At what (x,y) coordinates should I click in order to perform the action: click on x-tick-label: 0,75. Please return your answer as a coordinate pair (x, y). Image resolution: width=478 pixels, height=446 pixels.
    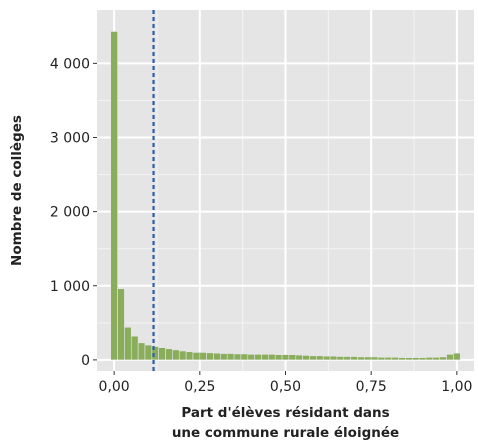
    Looking at the image, I should click on (371, 387).